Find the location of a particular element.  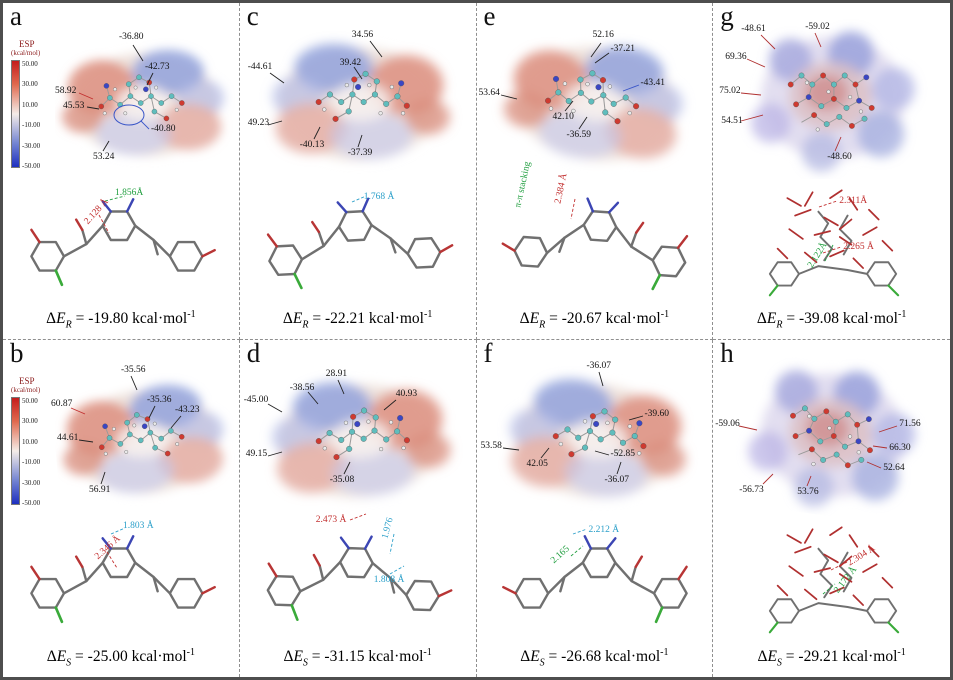

esp-value-label: -45.00 is located at coordinates (256, 400).